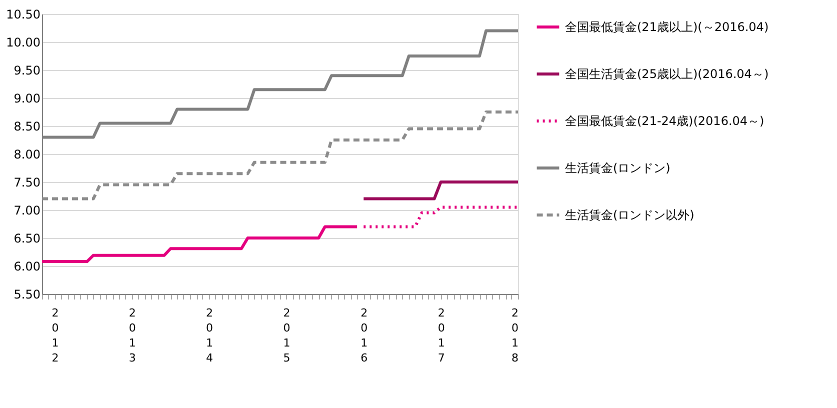 The width and height of the screenshot is (837, 408). What do you see at coordinates (515, 335) in the screenshot?
I see `x-tick-label: 2018` at bounding box center [515, 335].